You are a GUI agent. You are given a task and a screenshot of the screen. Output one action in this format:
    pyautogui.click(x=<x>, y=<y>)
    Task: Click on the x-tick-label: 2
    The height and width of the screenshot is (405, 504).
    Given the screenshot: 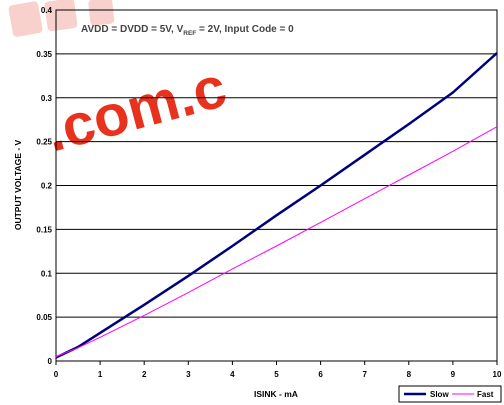 What is the action you would take?
    pyautogui.click(x=144, y=374)
    